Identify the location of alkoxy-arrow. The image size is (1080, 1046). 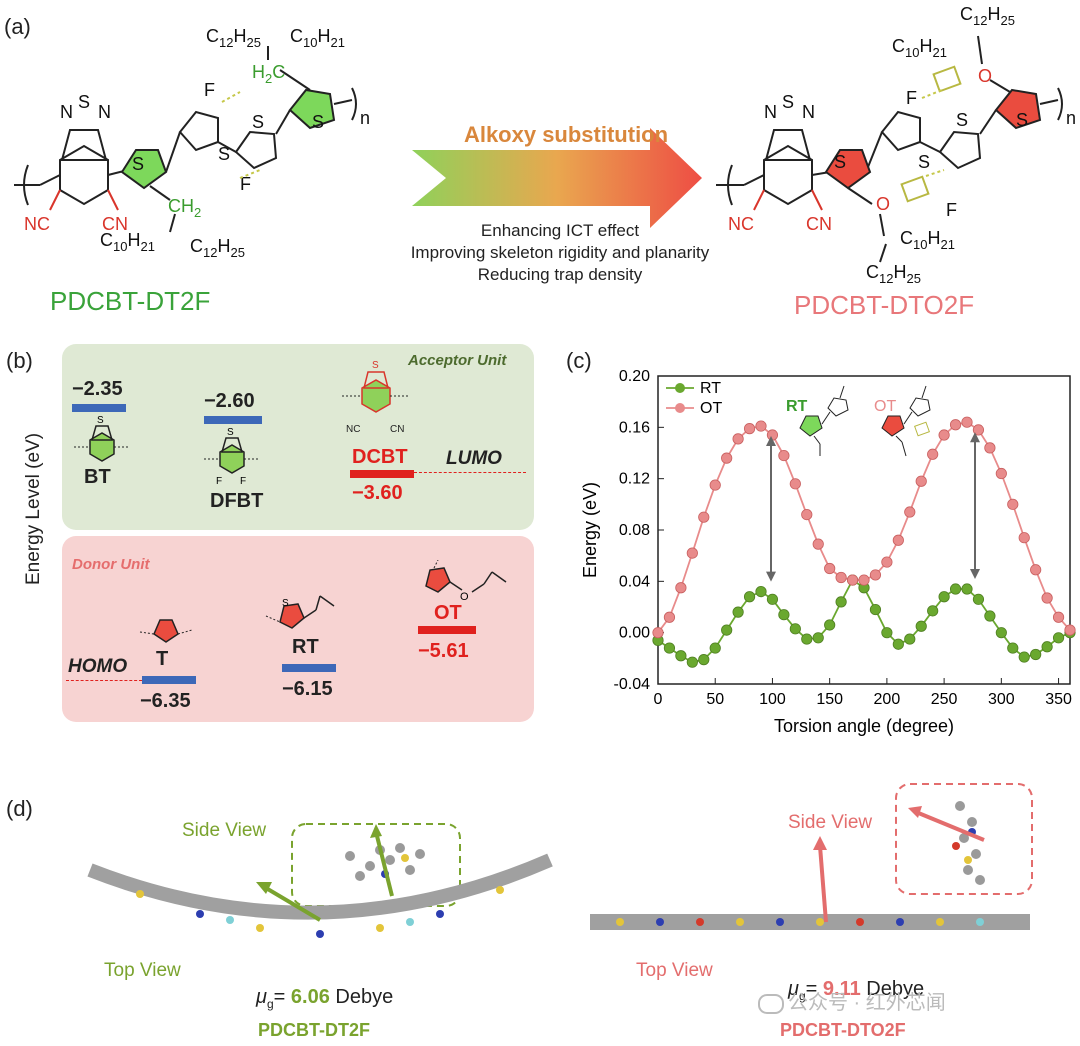
(557, 178).